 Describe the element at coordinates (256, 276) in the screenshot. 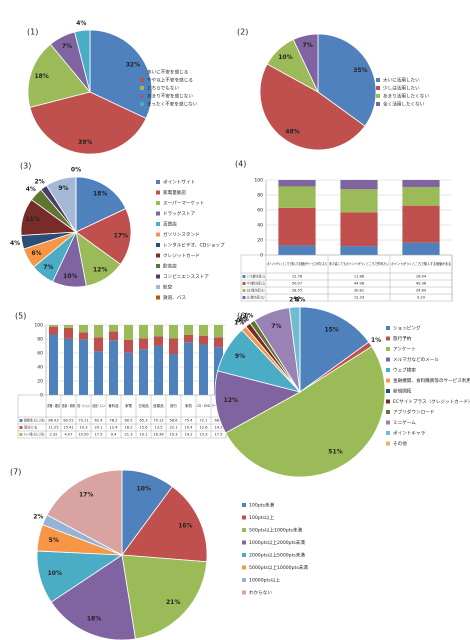

I see `legend-label: とても魅力を感じる` at that location.